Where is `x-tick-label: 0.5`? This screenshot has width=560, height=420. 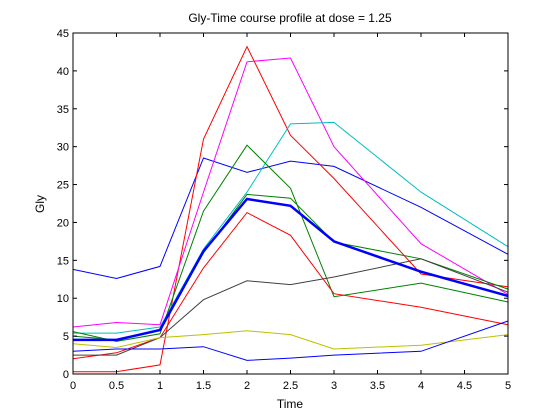
x-tick-label: 0.5 is located at coordinates (116, 386).